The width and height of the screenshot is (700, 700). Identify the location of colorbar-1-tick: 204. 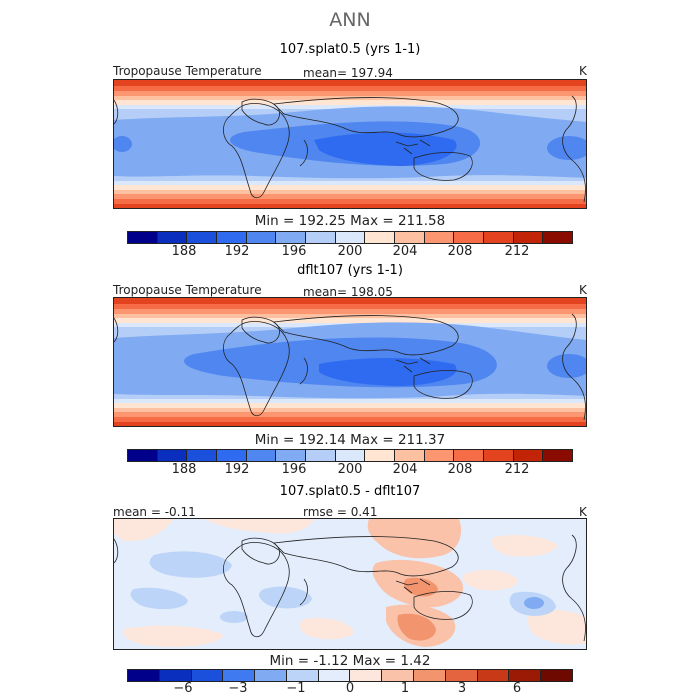
(405, 251).